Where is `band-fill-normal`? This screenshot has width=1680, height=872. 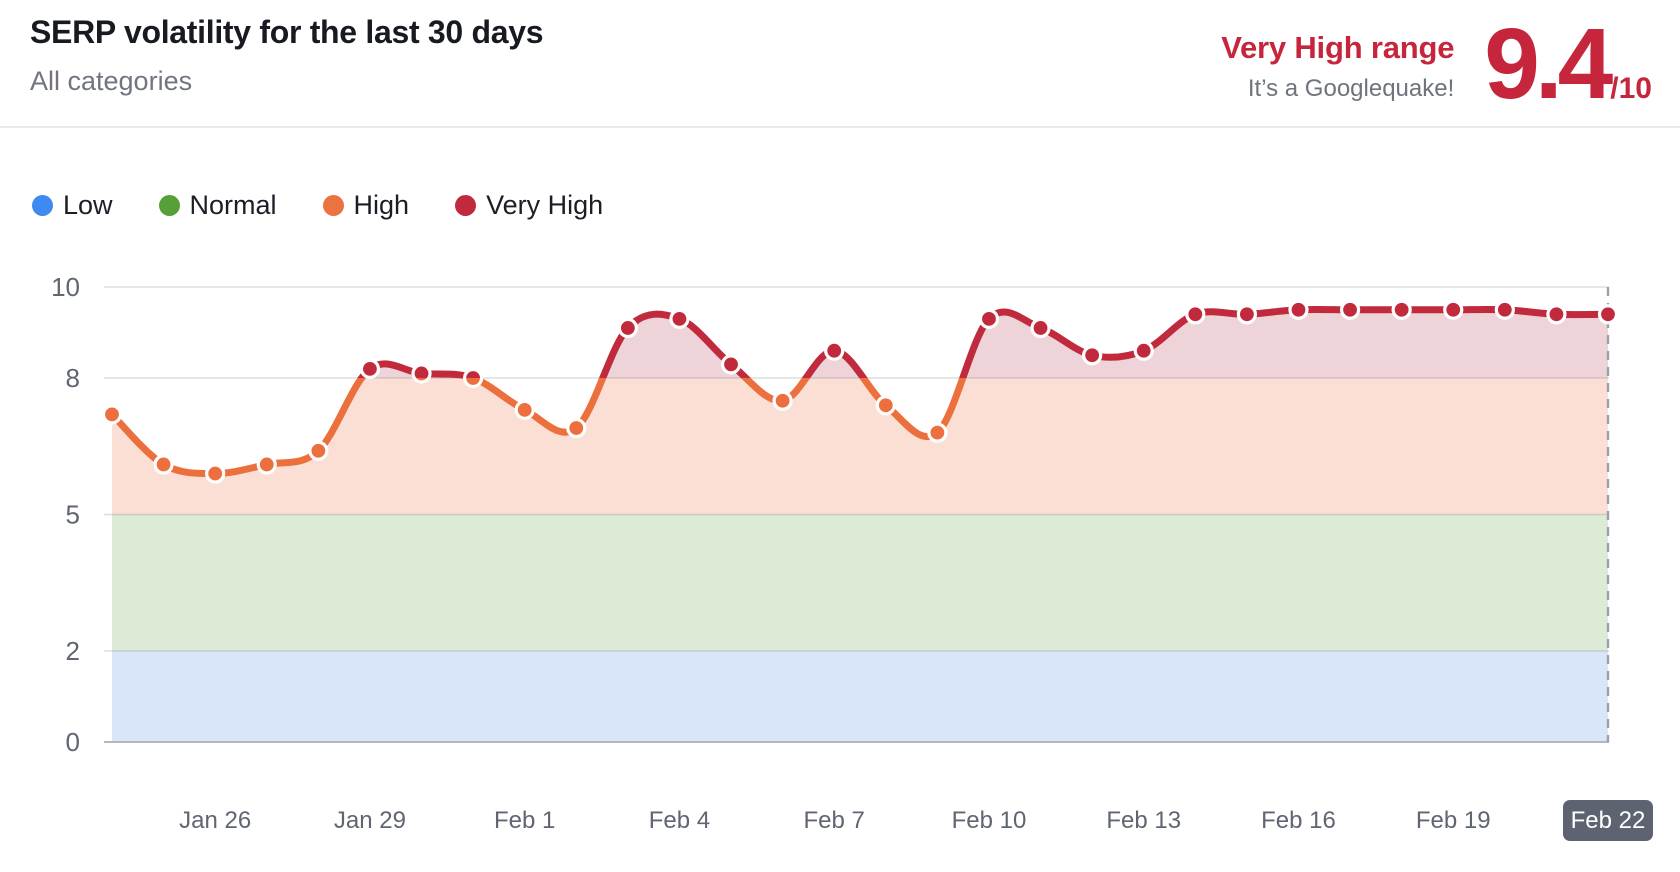
band-fill-normal is located at coordinates (860, 582).